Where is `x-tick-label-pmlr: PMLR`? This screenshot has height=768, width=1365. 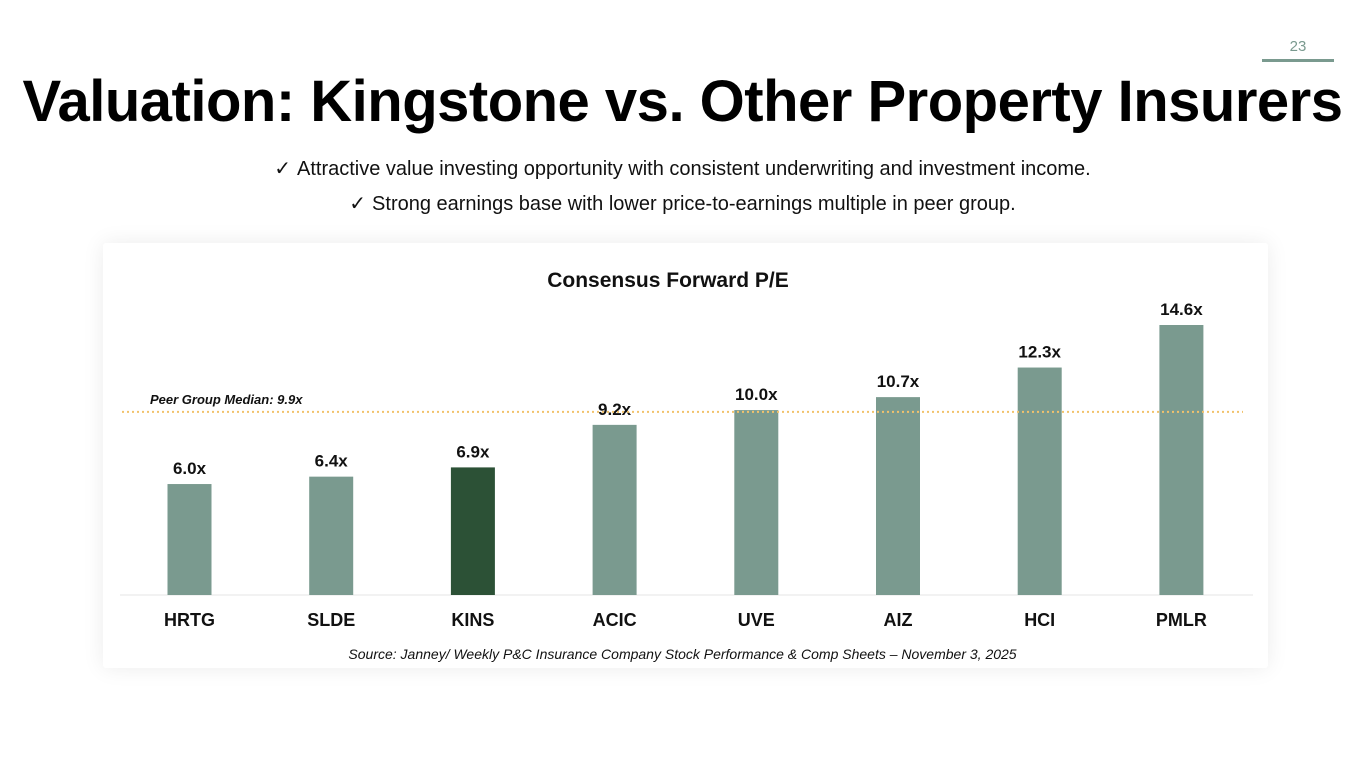 x-tick-label-pmlr: PMLR is located at coordinates (1181, 620).